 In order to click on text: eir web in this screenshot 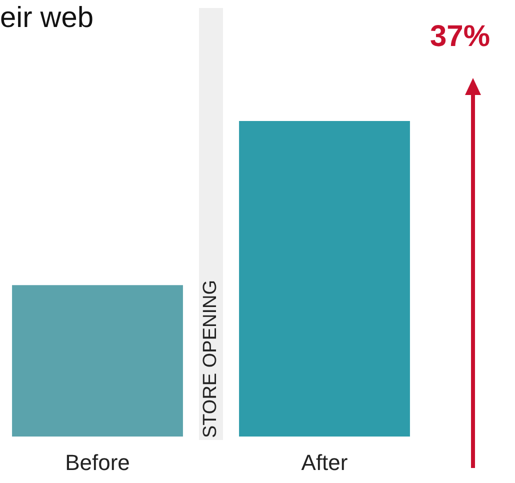, I will do `click(47, 18)`.